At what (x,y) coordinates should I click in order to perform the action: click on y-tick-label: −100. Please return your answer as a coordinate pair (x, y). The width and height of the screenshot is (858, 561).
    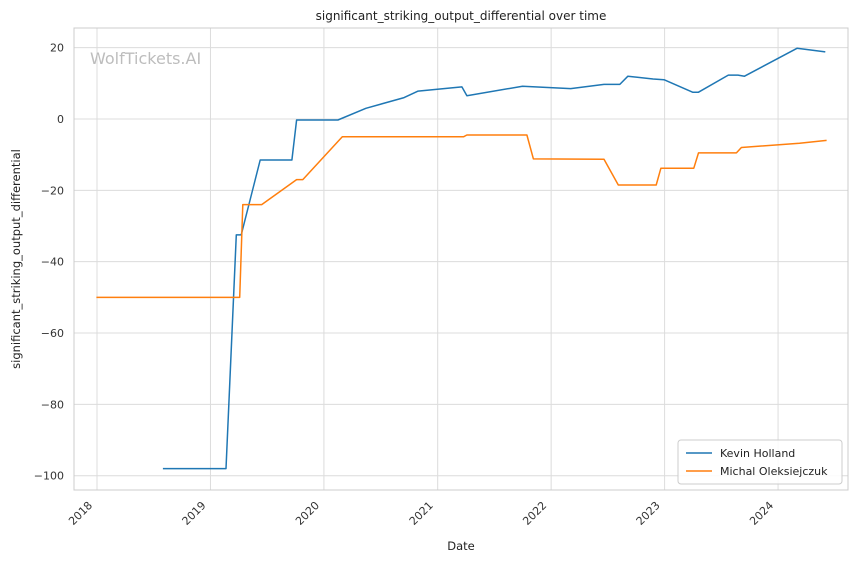
    Looking at the image, I should click on (49, 476).